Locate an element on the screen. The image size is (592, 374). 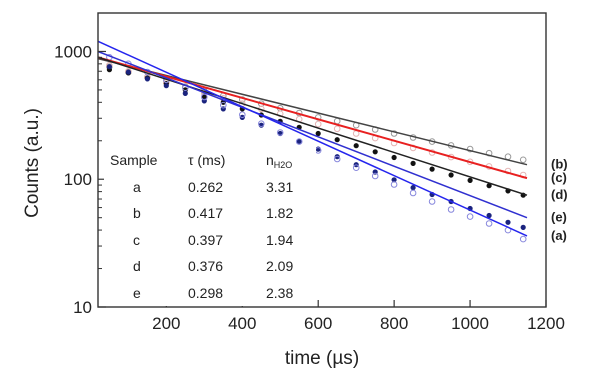
curve-label: (a) is located at coordinates (559, 235).